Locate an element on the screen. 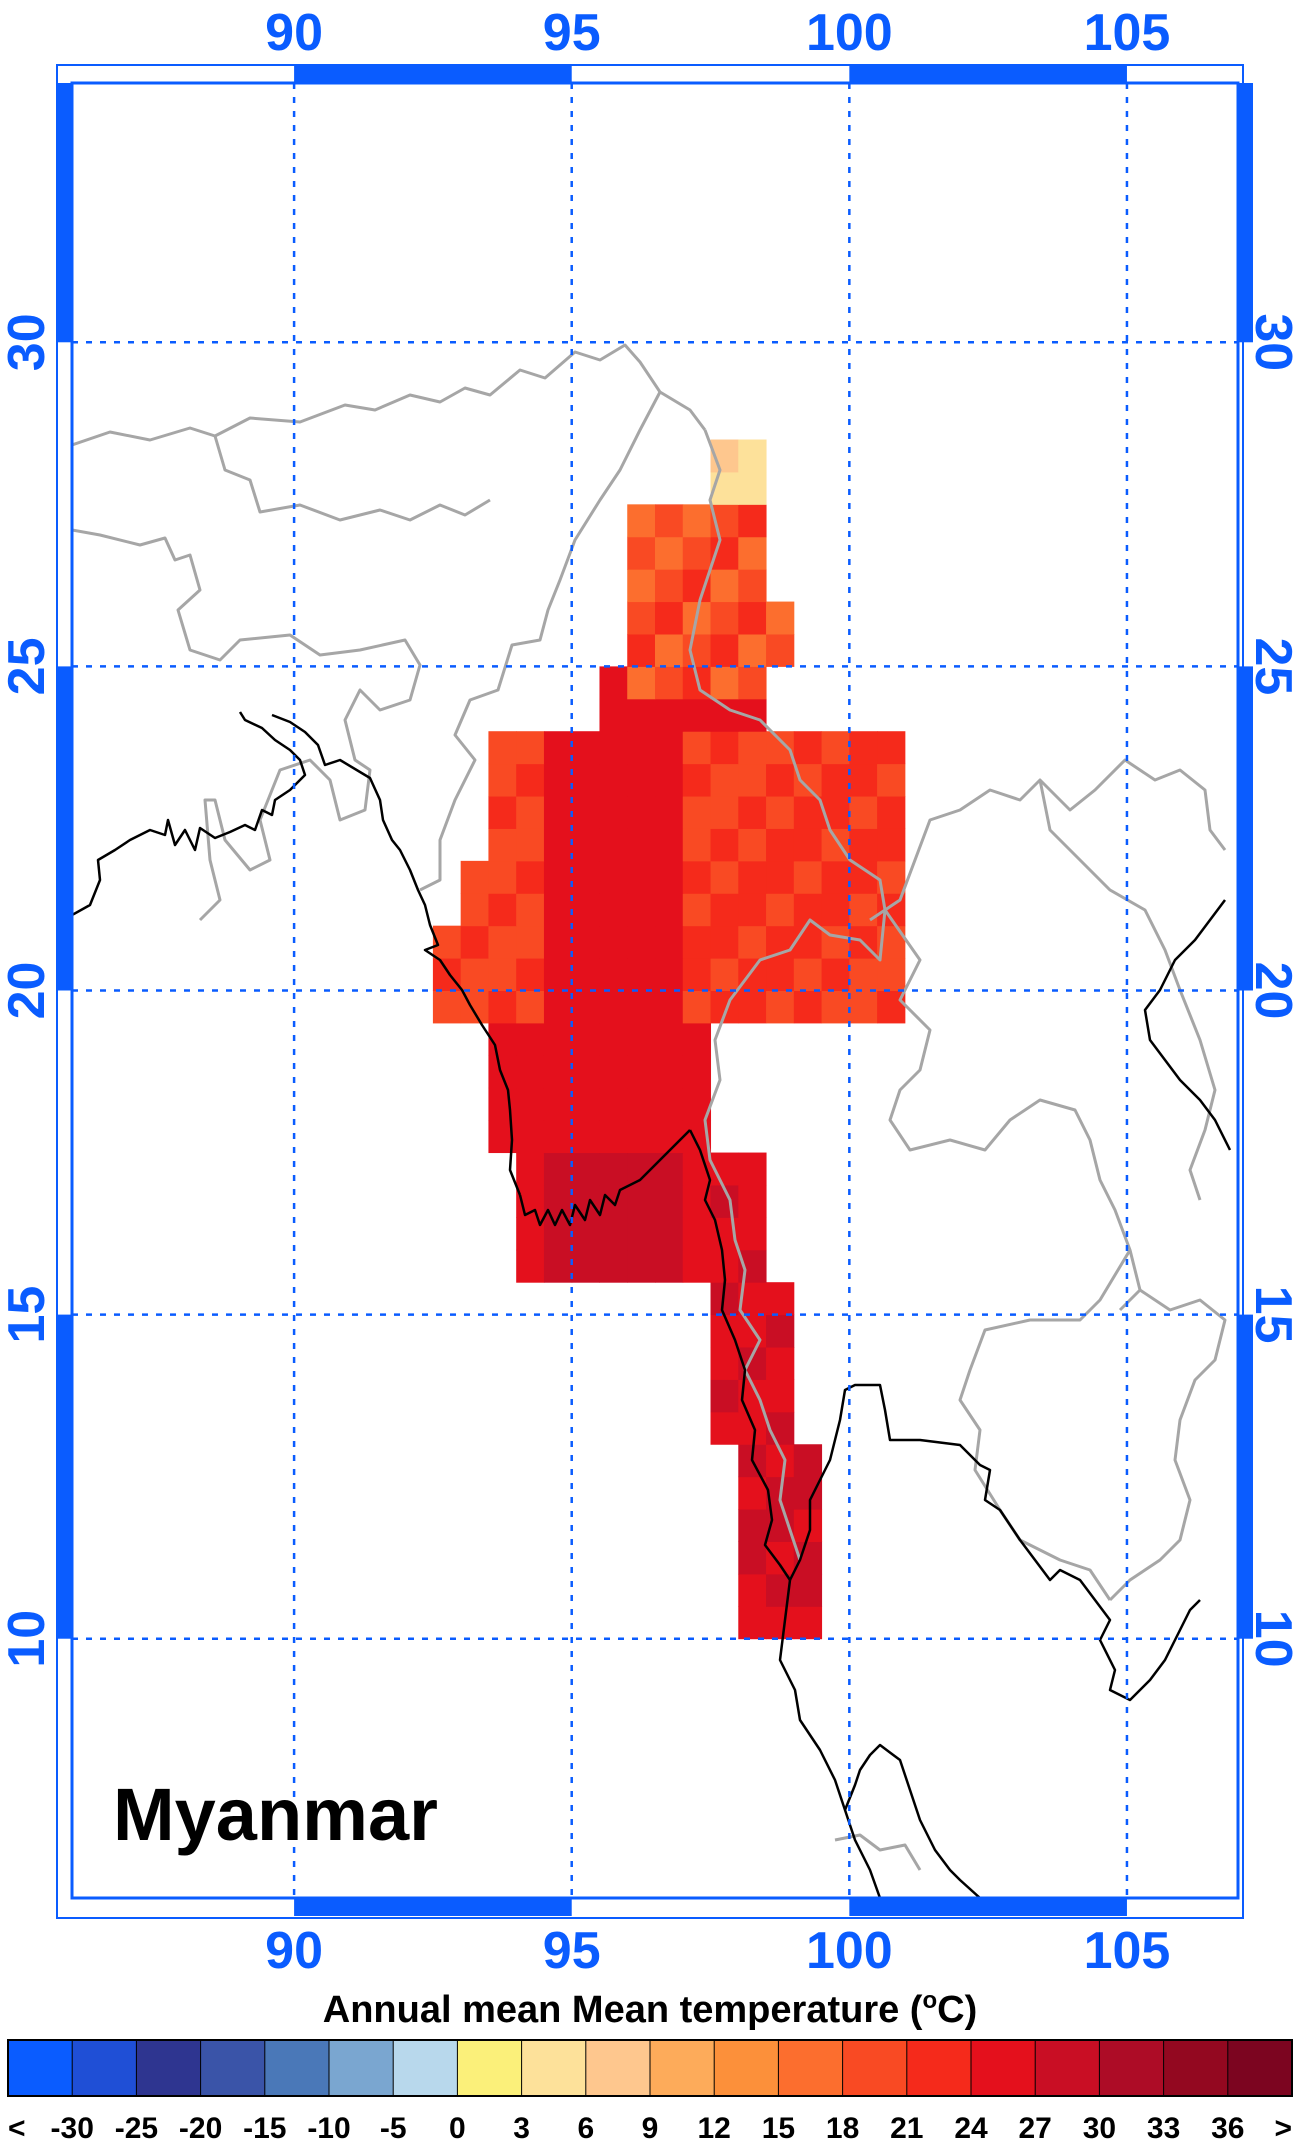 The image size is (1300, 2146). lat-tick-label-right: 15 is located at coordinates (1272, 1315).